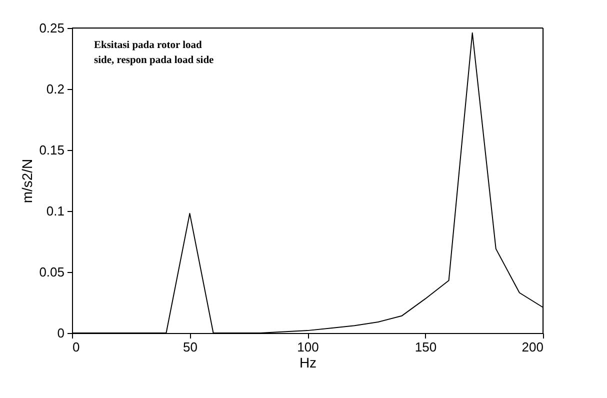 The width and height of the screenshot is (607, 398). I want to click on x-axis-title: Hz, so click(308, 362).